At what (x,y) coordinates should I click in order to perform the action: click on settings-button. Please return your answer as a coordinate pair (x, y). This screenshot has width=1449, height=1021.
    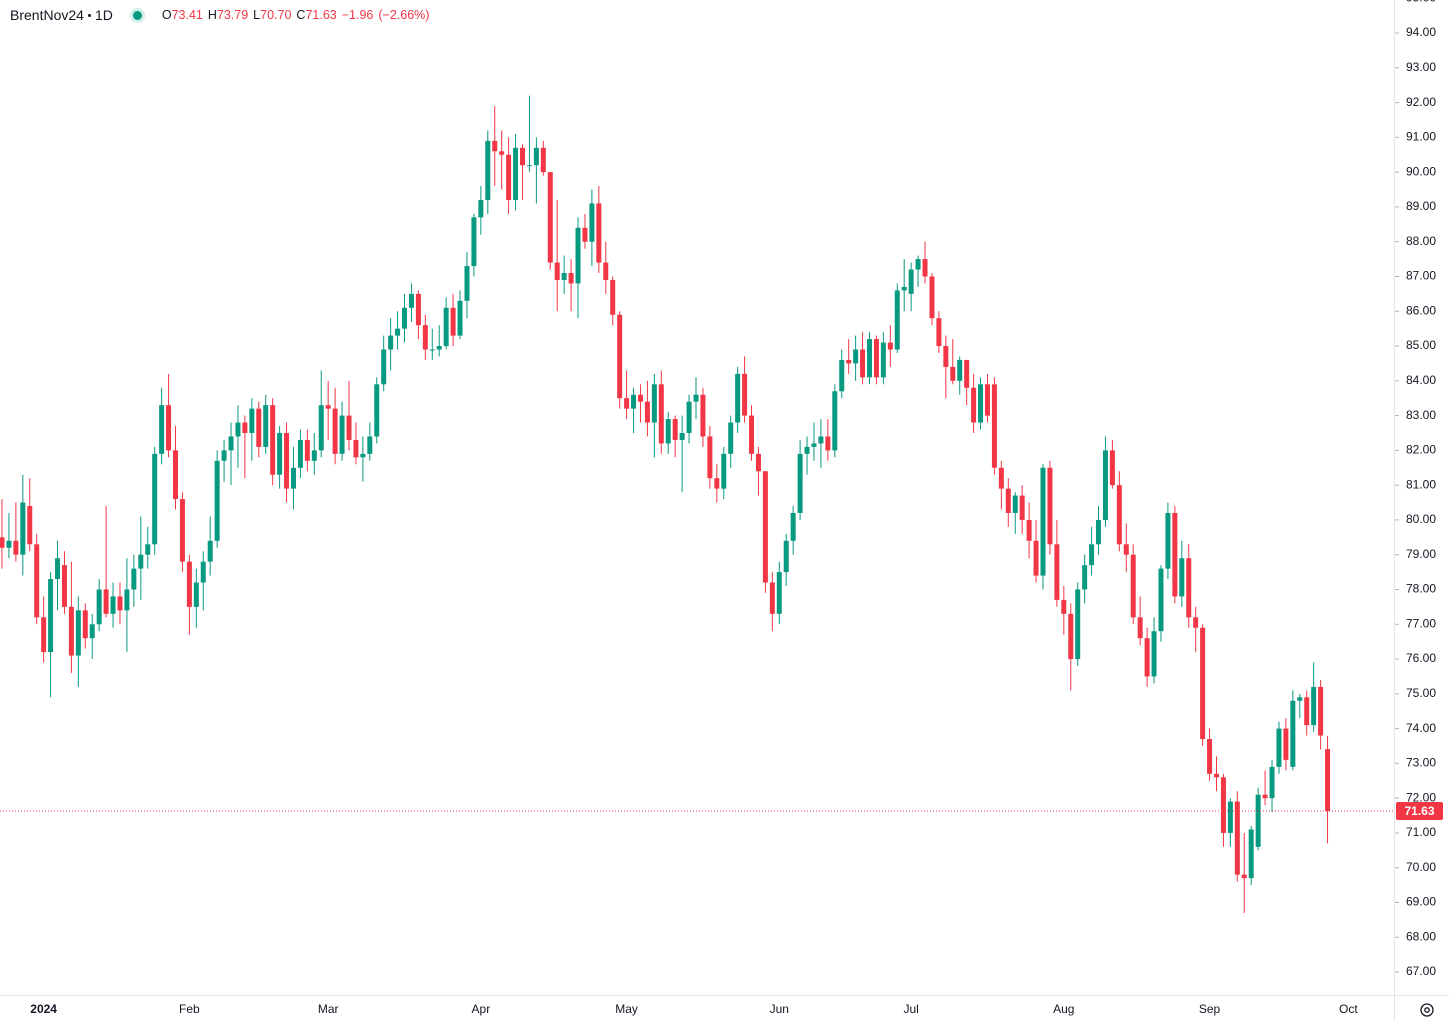
    Looking at the image, I should click on (1427, 1010).